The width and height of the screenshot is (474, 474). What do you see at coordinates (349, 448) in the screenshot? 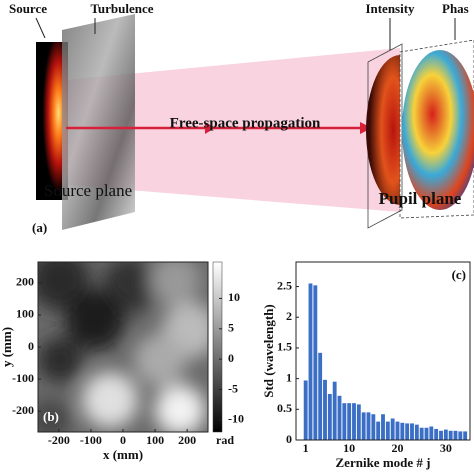
I see `x-tick-label: 10` at bounding box center [349, 448].